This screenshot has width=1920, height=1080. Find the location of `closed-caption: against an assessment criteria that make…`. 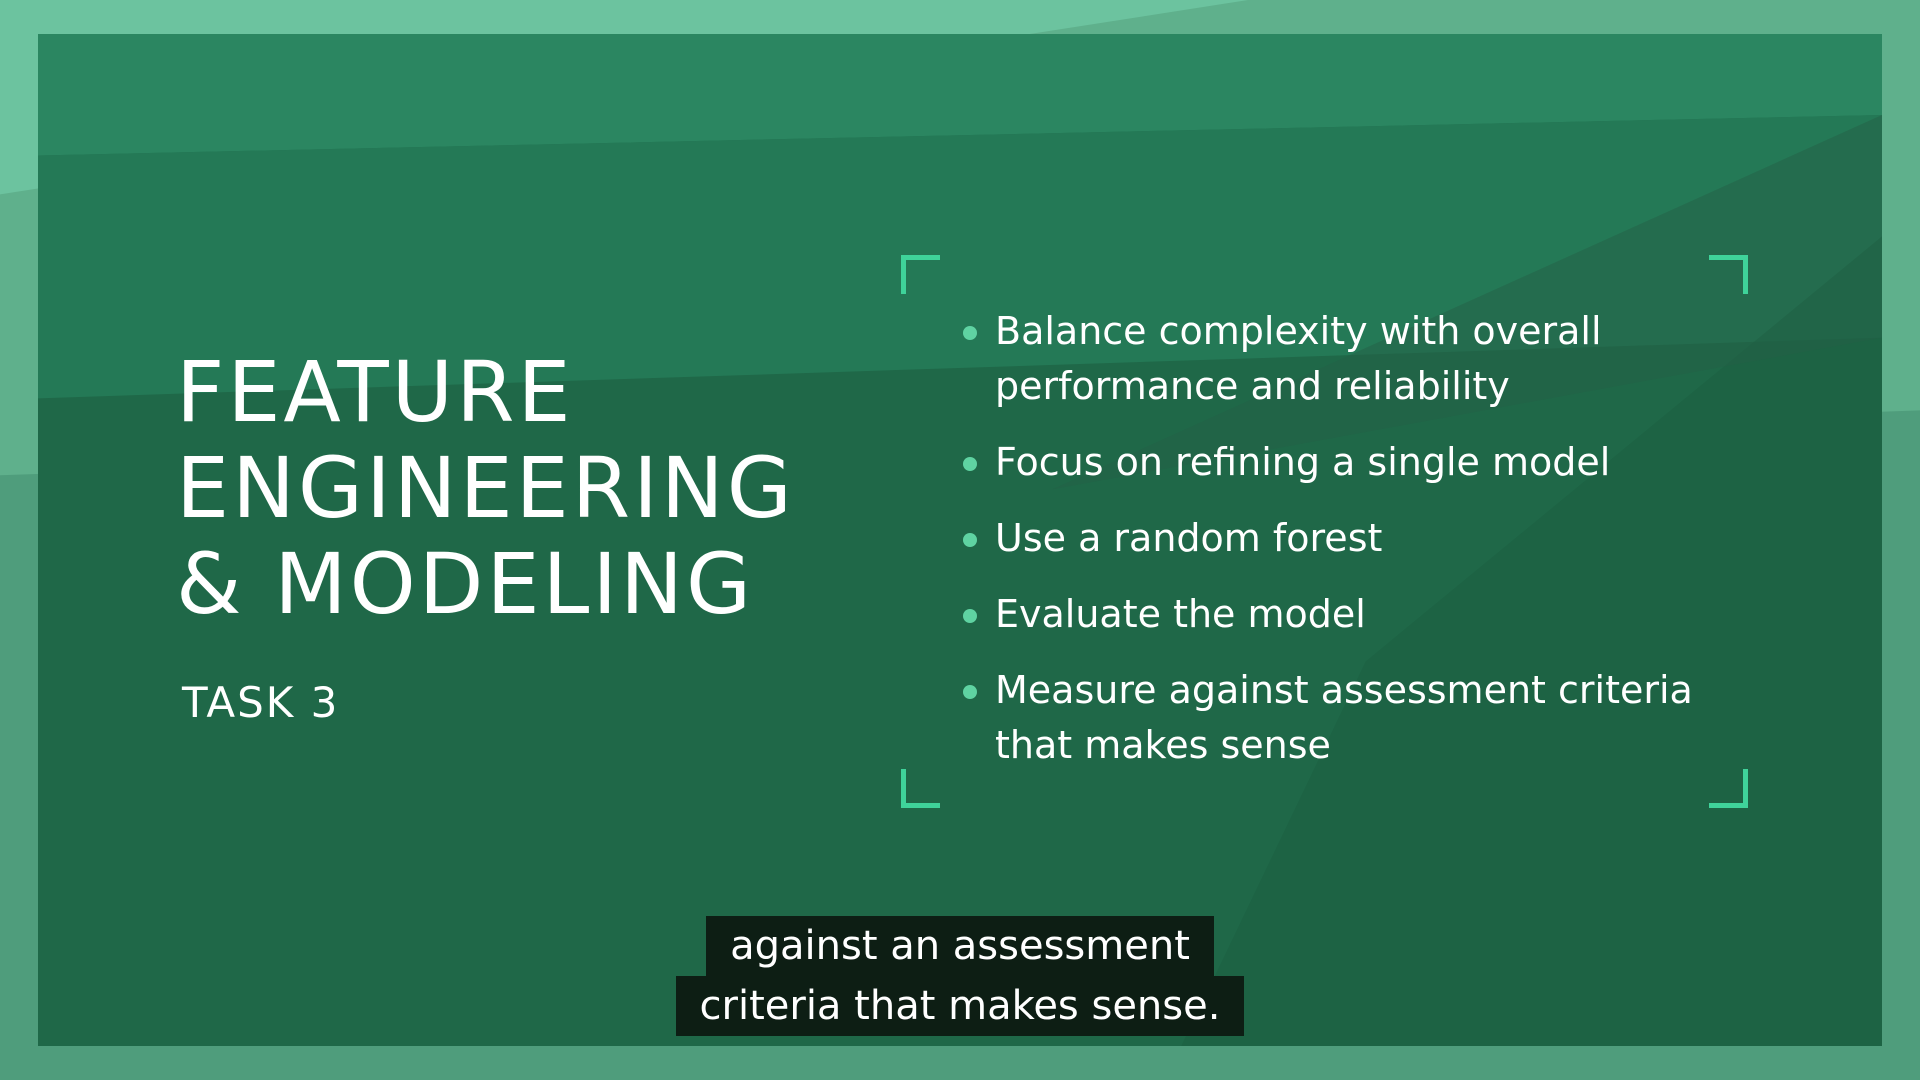

closed-caption: against an assessment criteria that make… is located at coordinates (960, 976).